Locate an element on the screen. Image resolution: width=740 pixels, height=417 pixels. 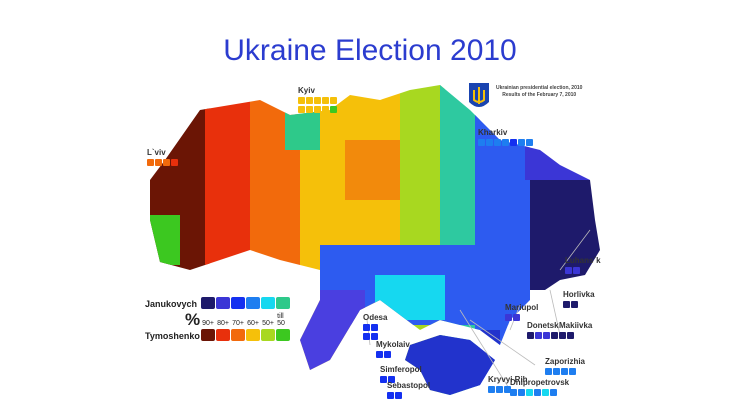
city-label: Mariupol is located at coordinates (522, 307).